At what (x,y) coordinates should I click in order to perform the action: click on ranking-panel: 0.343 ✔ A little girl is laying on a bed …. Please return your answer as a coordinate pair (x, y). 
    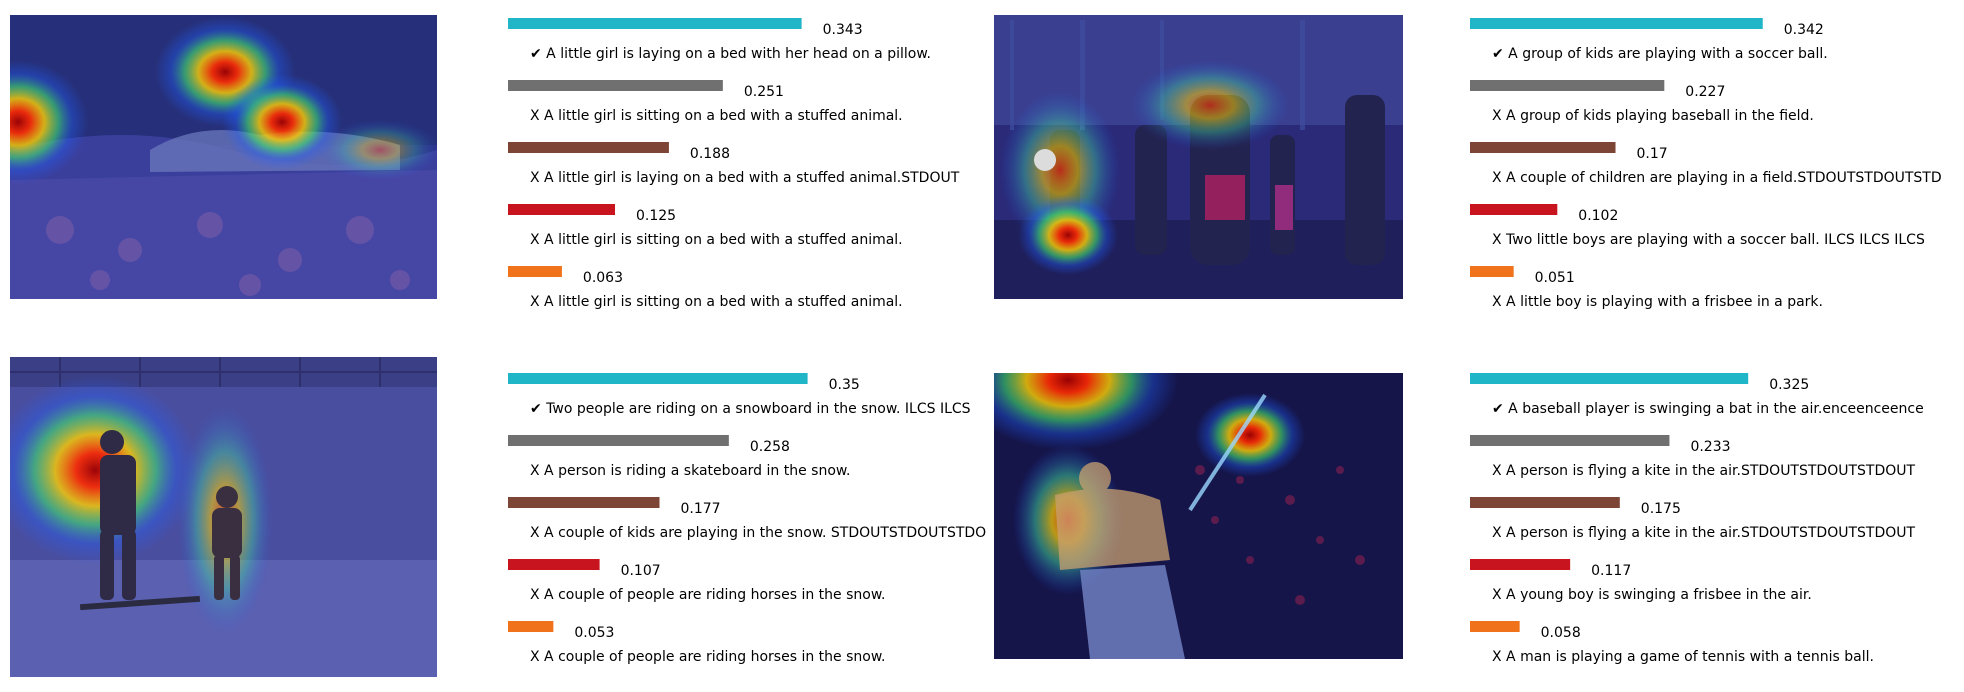
    Looking at the image, I should click on (734, 164).